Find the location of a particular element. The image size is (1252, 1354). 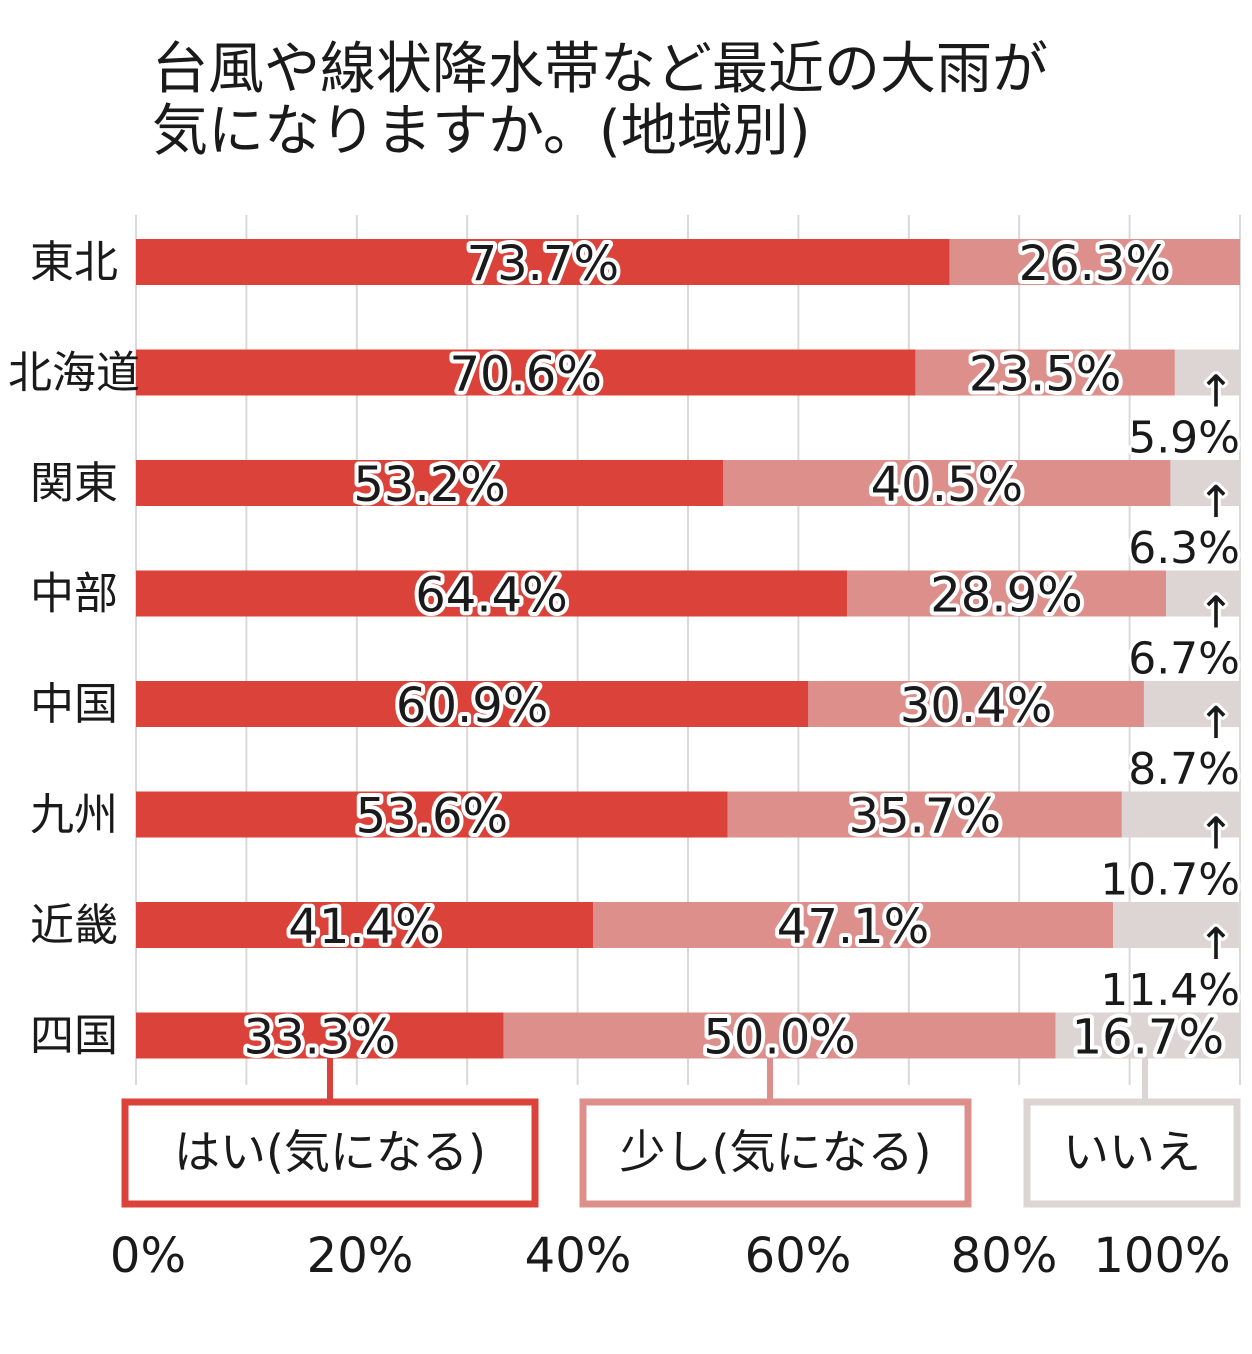

x-tick-label: 0% is located at coordinates (148, 1256).